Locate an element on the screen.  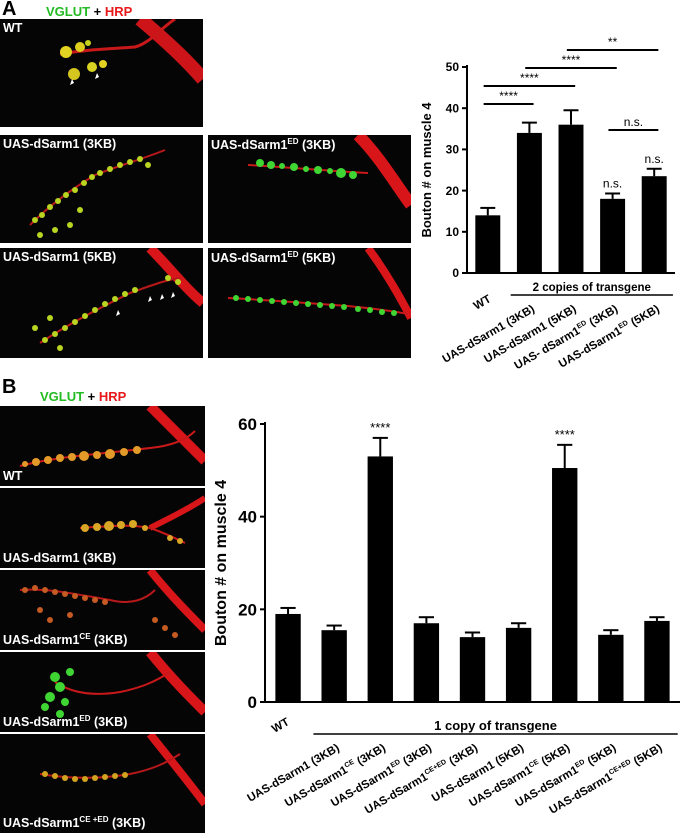
y-tick-label: 60 is located at coordinates (247, 424).